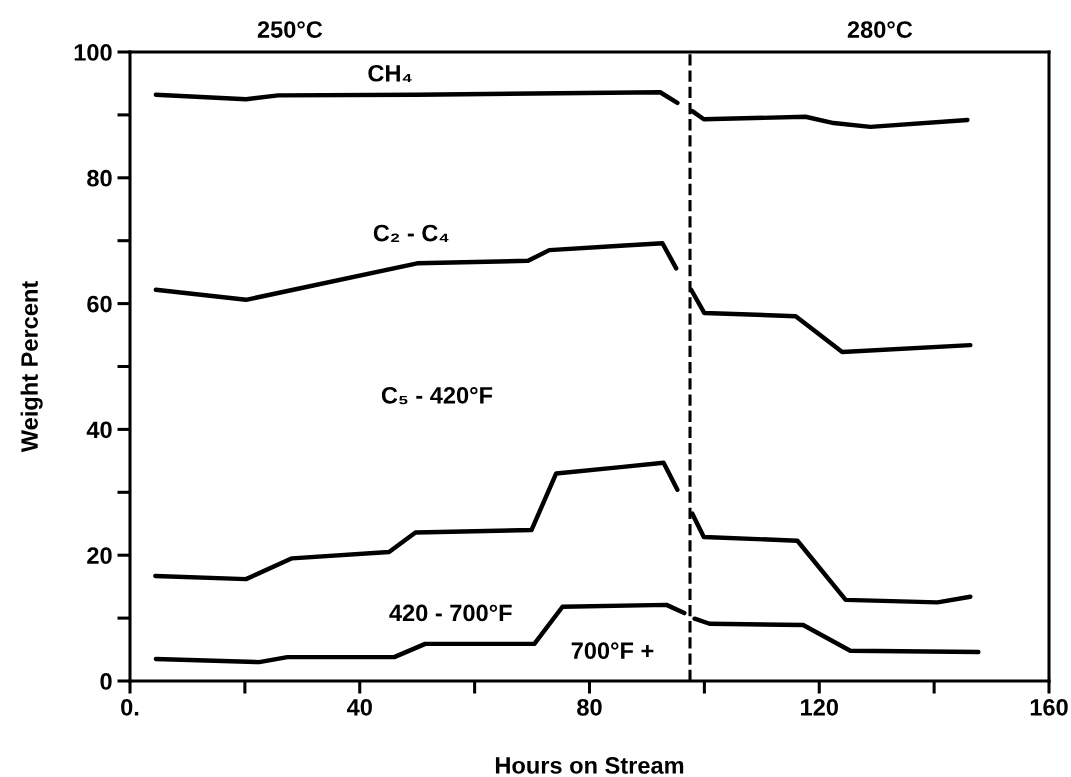  Describe the element at coordinates (359, 707) in the screenshot. I see `x-tick-label: 40` at that location.